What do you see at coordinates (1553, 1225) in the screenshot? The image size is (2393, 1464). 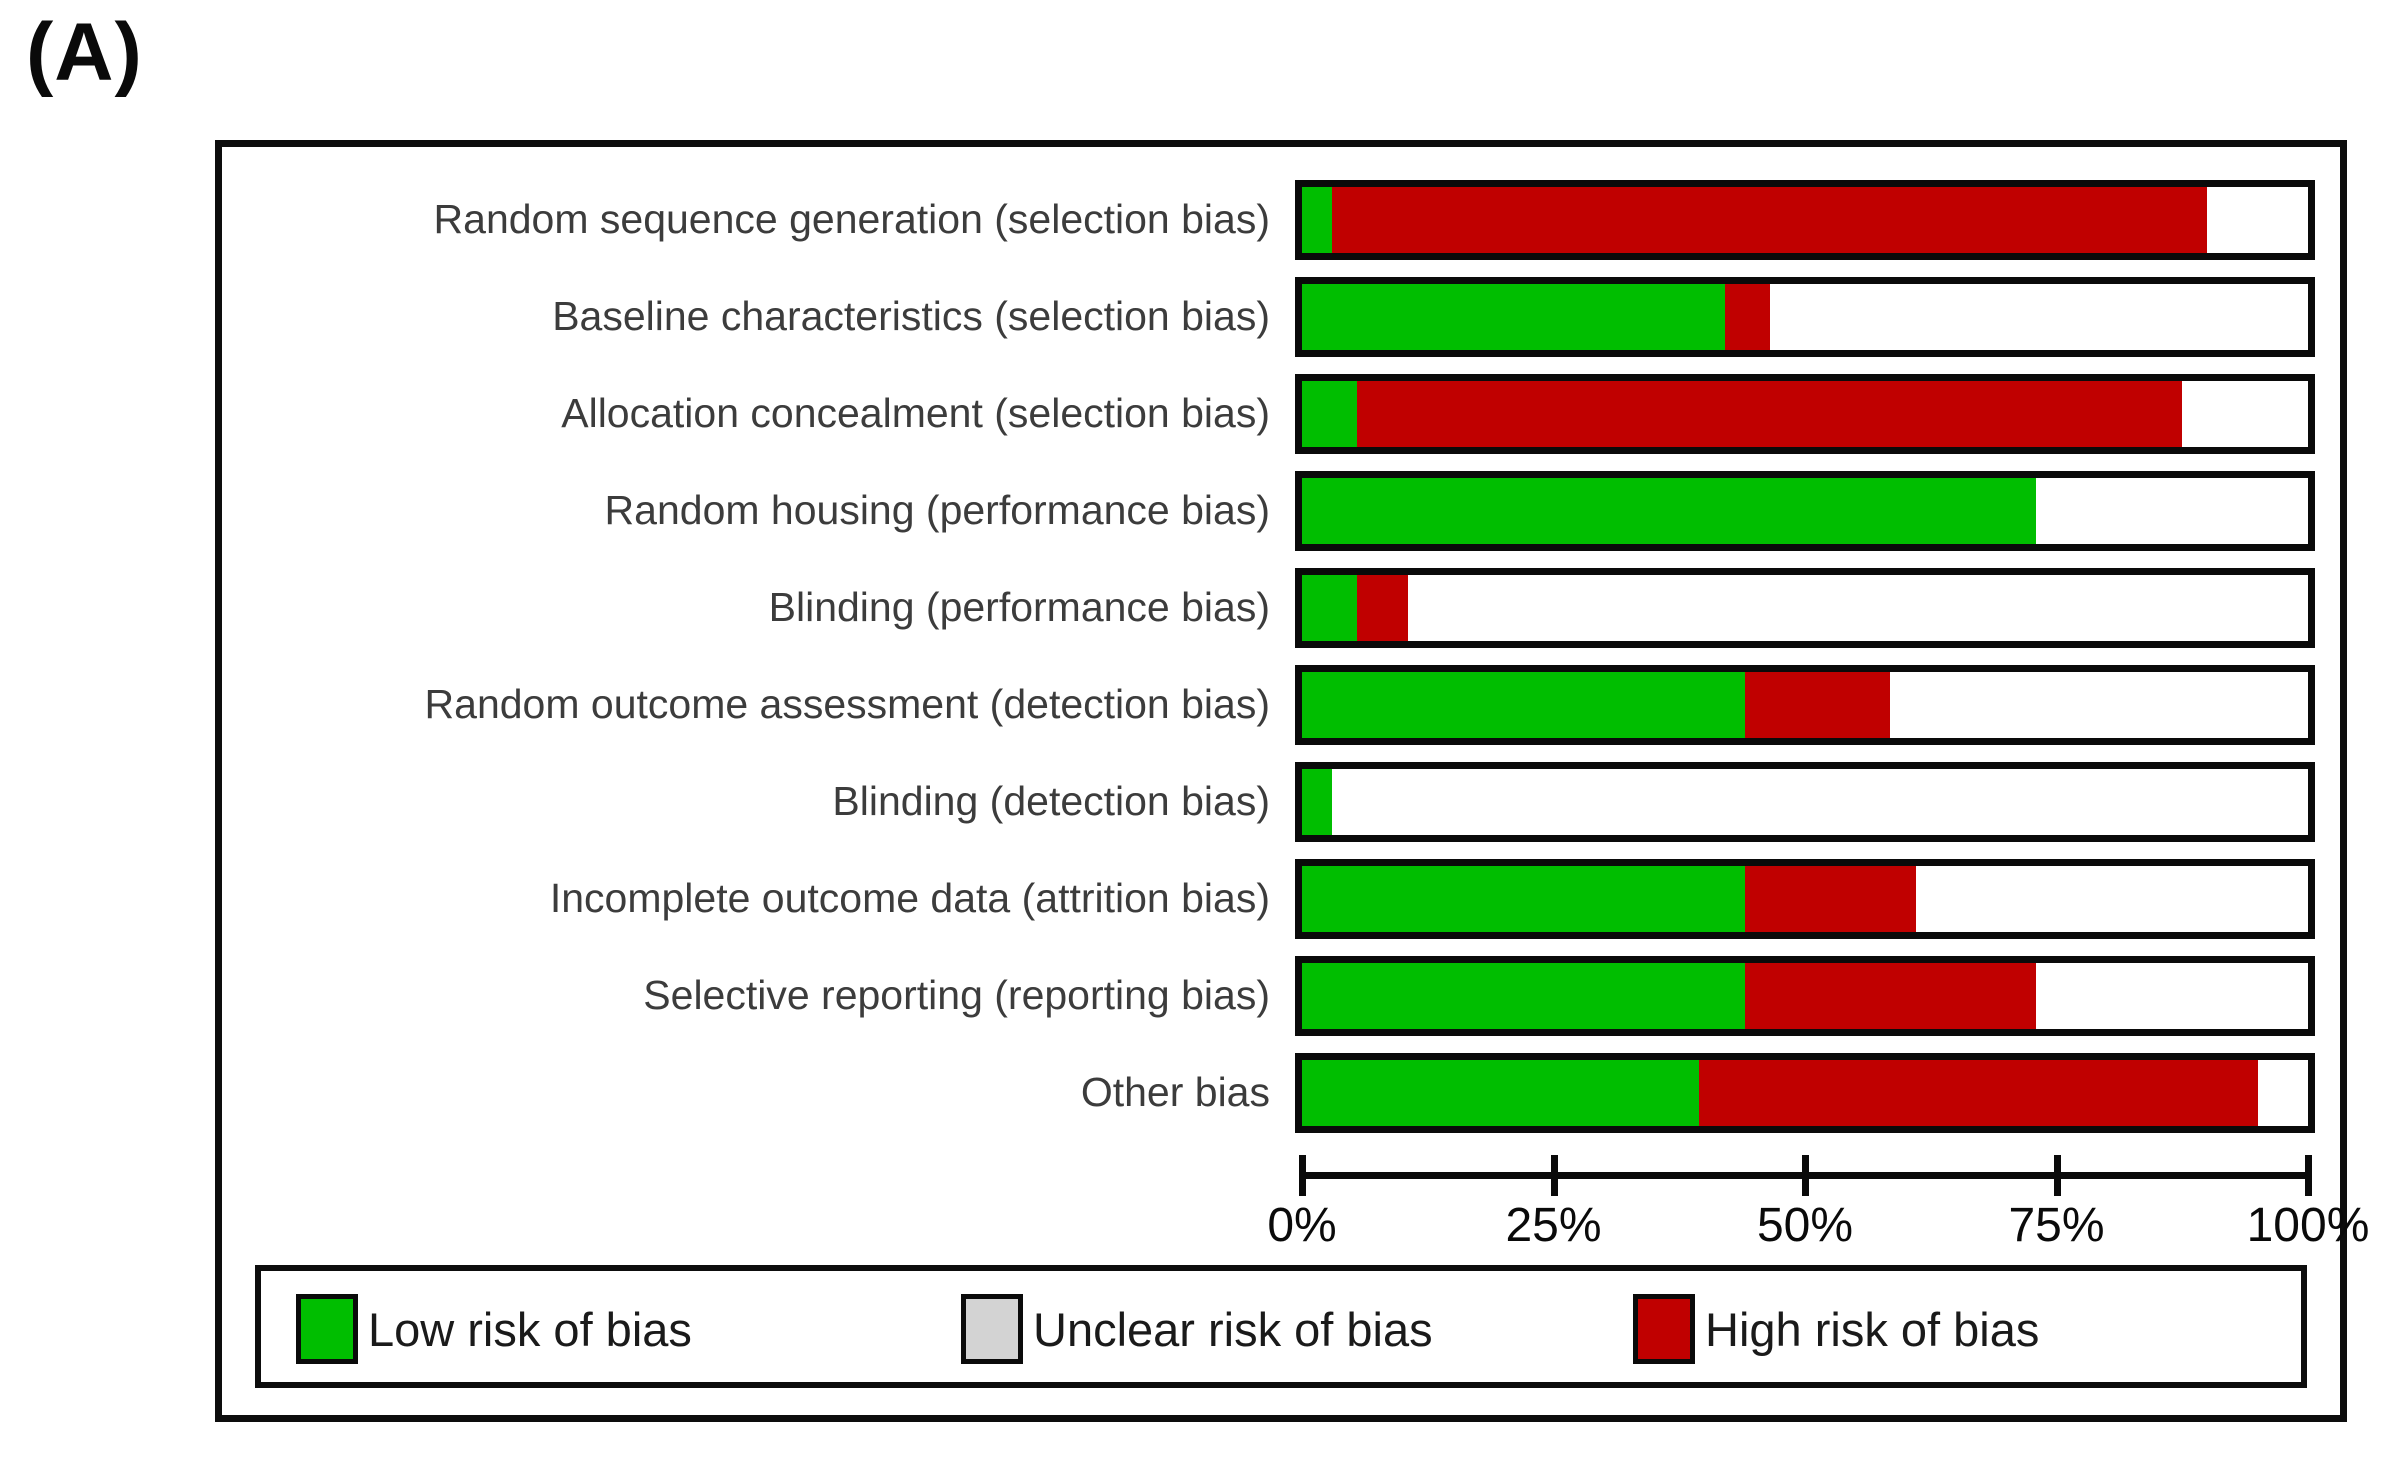 I see `axis-tick-label: 25%` at bounding box center [1553, 1225].